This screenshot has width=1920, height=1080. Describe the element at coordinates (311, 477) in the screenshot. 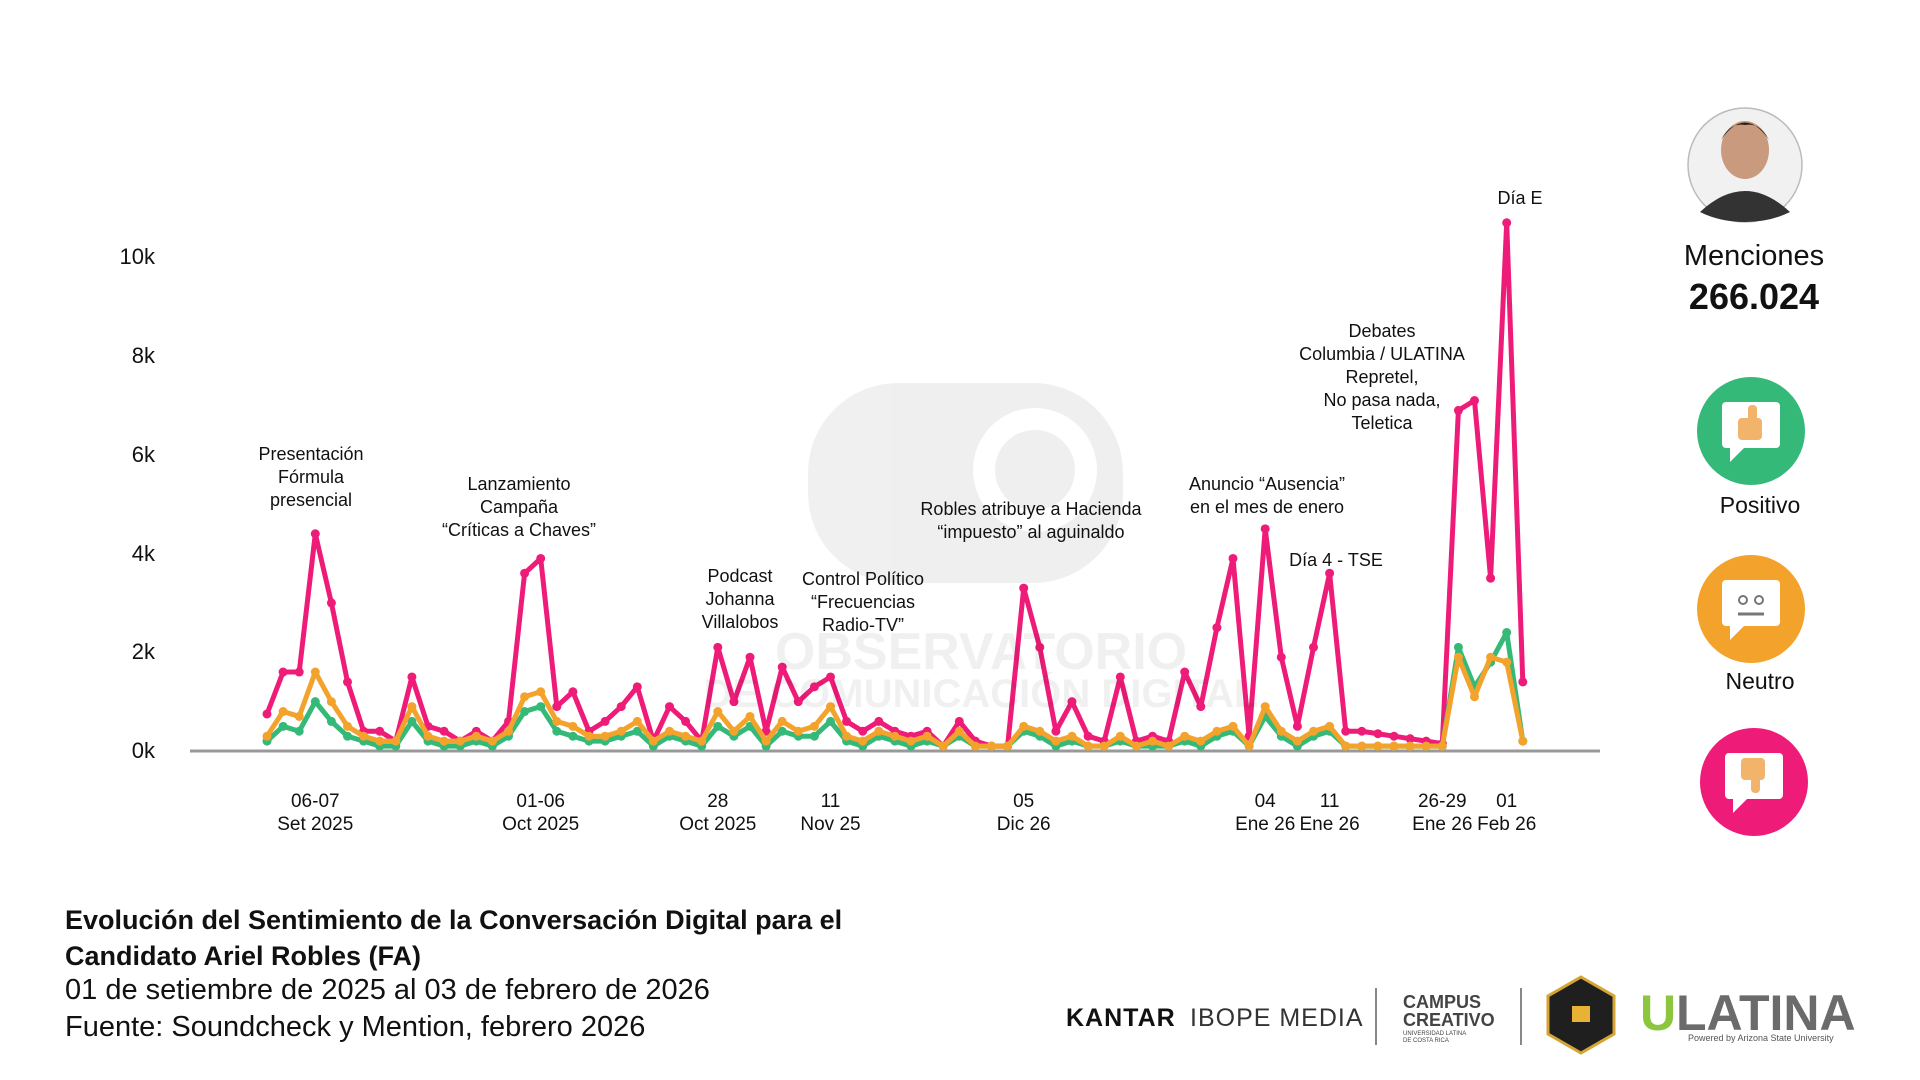

I see `annotation: Presentación Fórmula presencial` at that location.